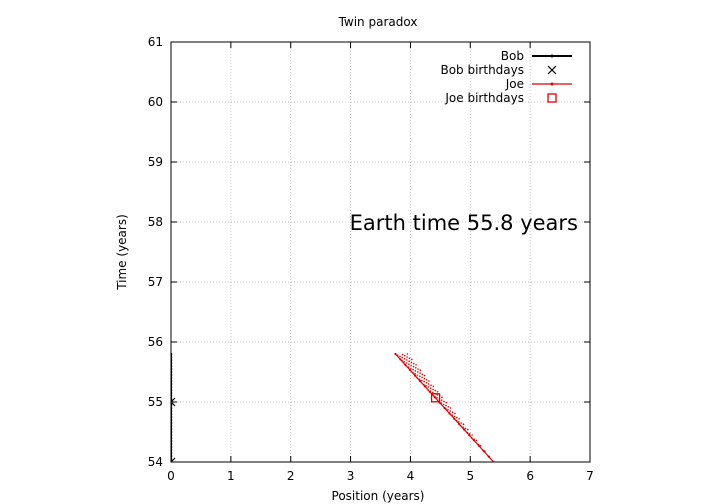 This screenshot has width=720, height=504. What do you see at coordinates (464, 223) in the screenshot?
I see `earth-time-annotation: Earth time 55.8 years` at bounding box center [464, 223].